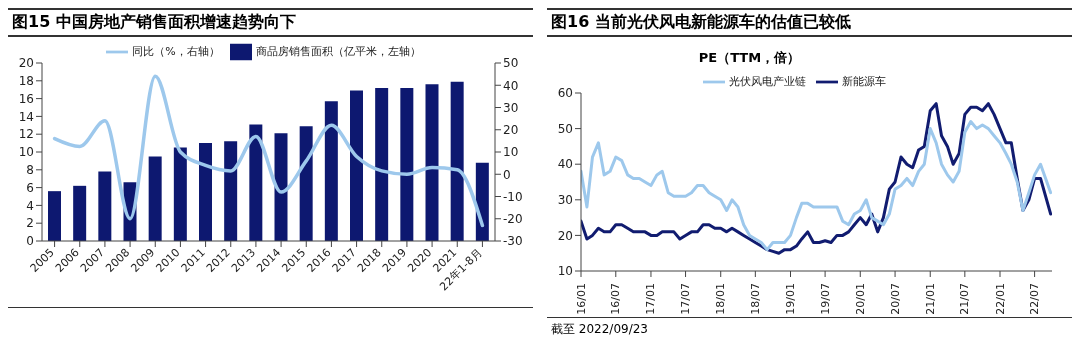 This screenshot has width=1080, height=356. Describe the element at coordinates (513, 196) in the screenshot. I see `y2-tick-label: -10` at that location.